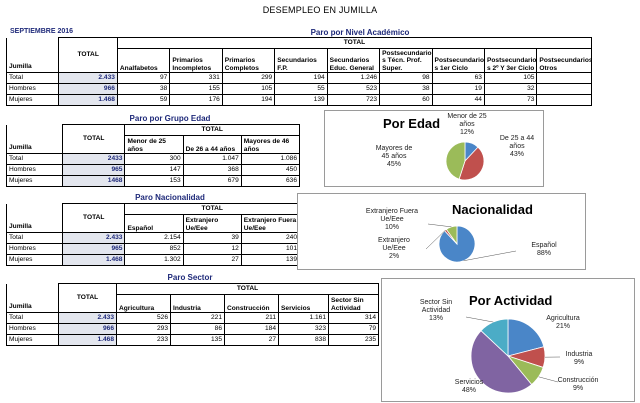  Describe the element at coordinates (251, 303) in the screenshot. I see `column-header: Construcción` at that location.